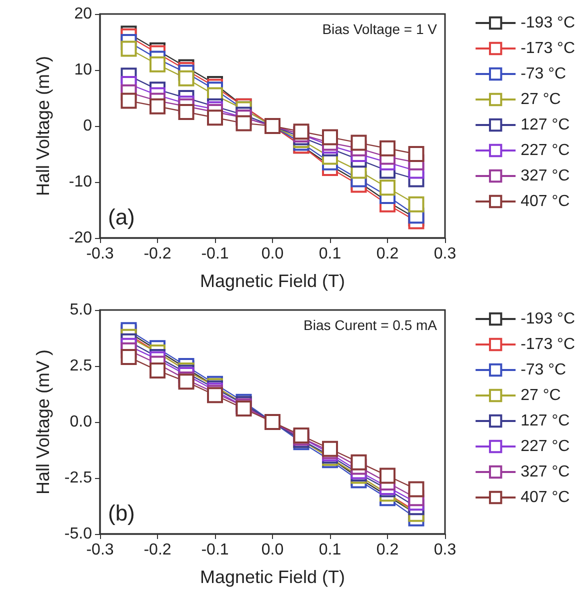 The height and width of the screenshot is (593, 580). I want to click on annotation: (a), so click(121, 217).